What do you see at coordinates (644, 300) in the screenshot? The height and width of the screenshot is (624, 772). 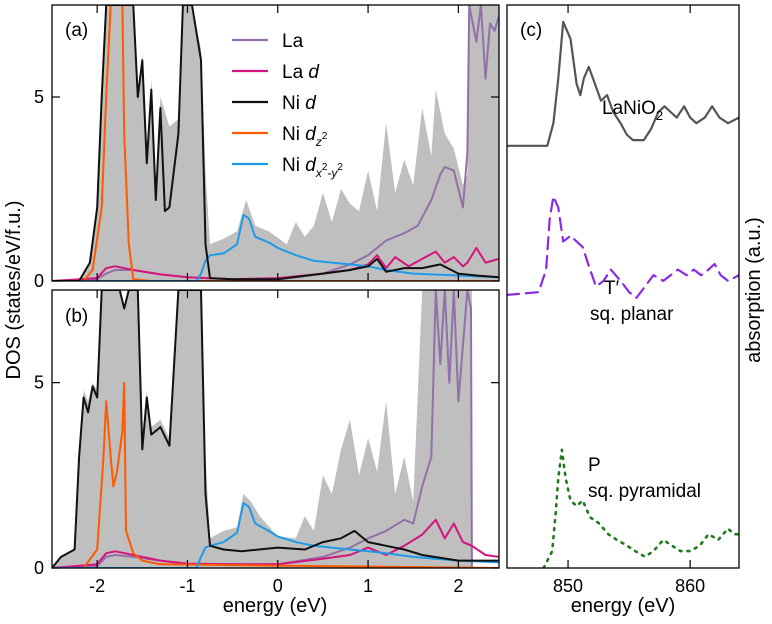 I see `panel-c-annotations: LaNiO2 T′ sq. planar Psq. pyramidal` at bounding box center [644, 300].